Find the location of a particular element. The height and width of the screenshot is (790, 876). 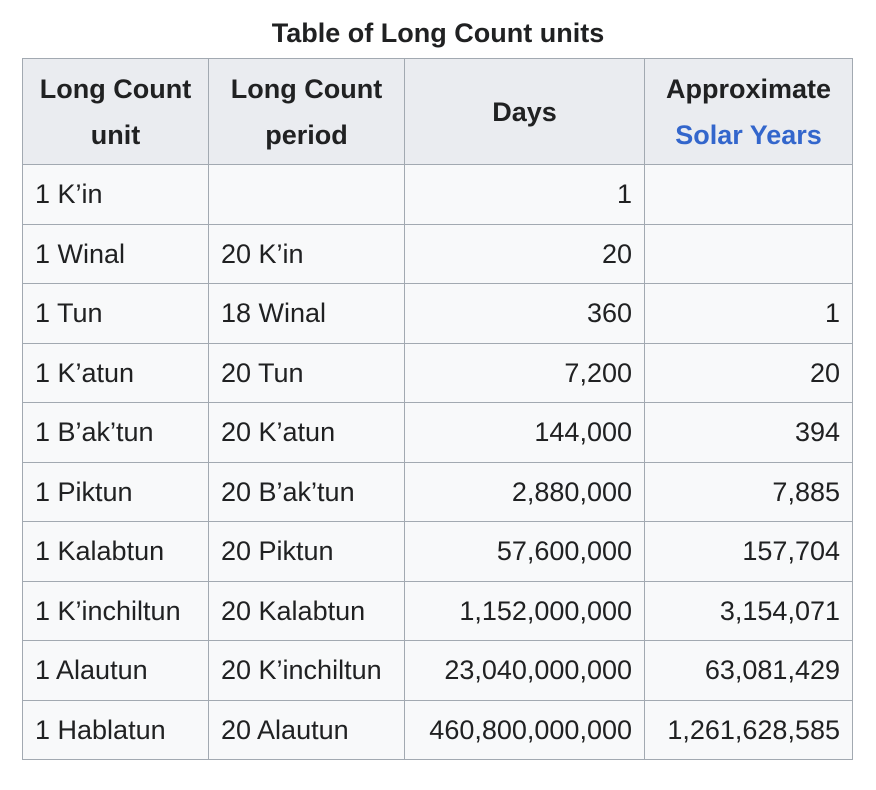

cell-period: 18 Winal is located at coordinates (306, 313).